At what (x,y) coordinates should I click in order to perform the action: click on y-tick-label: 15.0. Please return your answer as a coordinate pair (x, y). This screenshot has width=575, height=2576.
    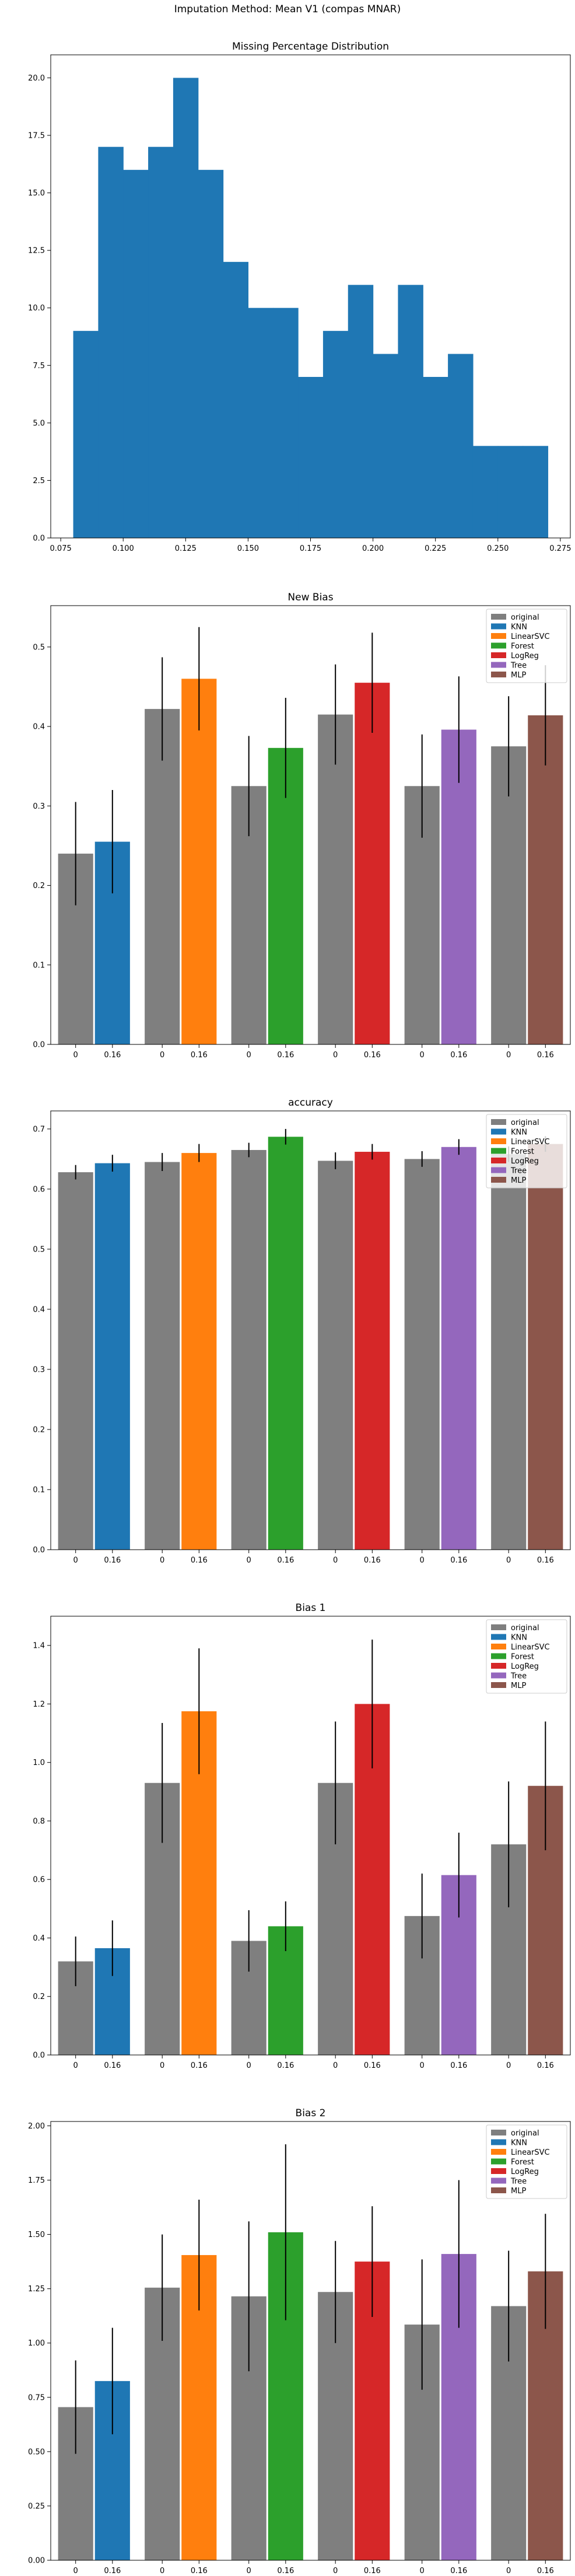
    Looking at the image, I should click on (36, 193).